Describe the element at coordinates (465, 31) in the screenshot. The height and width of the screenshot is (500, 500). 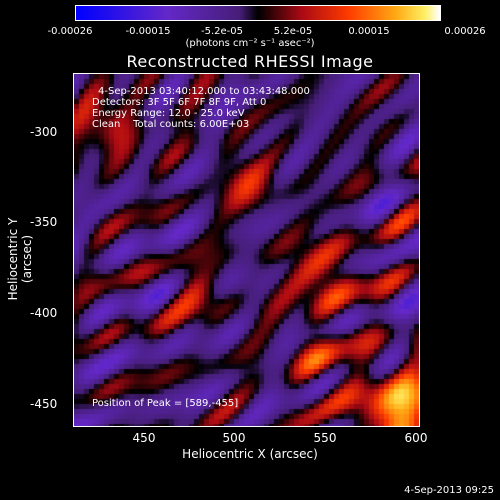
I see `colorbar-tick: 0.00026` at that location.